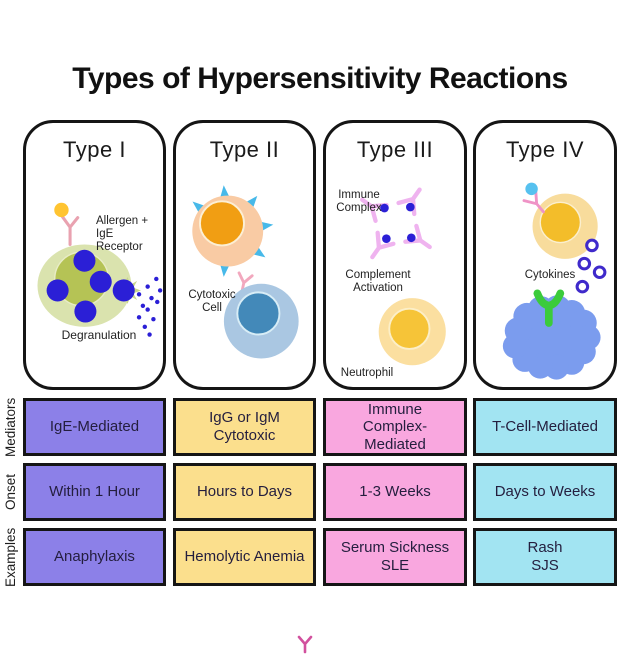  Describe the element at coordinates (551, 337) in the screenshot. I see `macrophage-icon` at that location.